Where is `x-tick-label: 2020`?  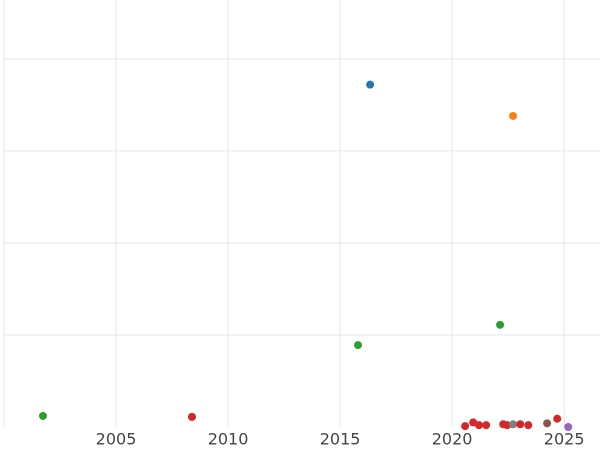
x-tick-label: 2020 is located at coordinates (452, 439).